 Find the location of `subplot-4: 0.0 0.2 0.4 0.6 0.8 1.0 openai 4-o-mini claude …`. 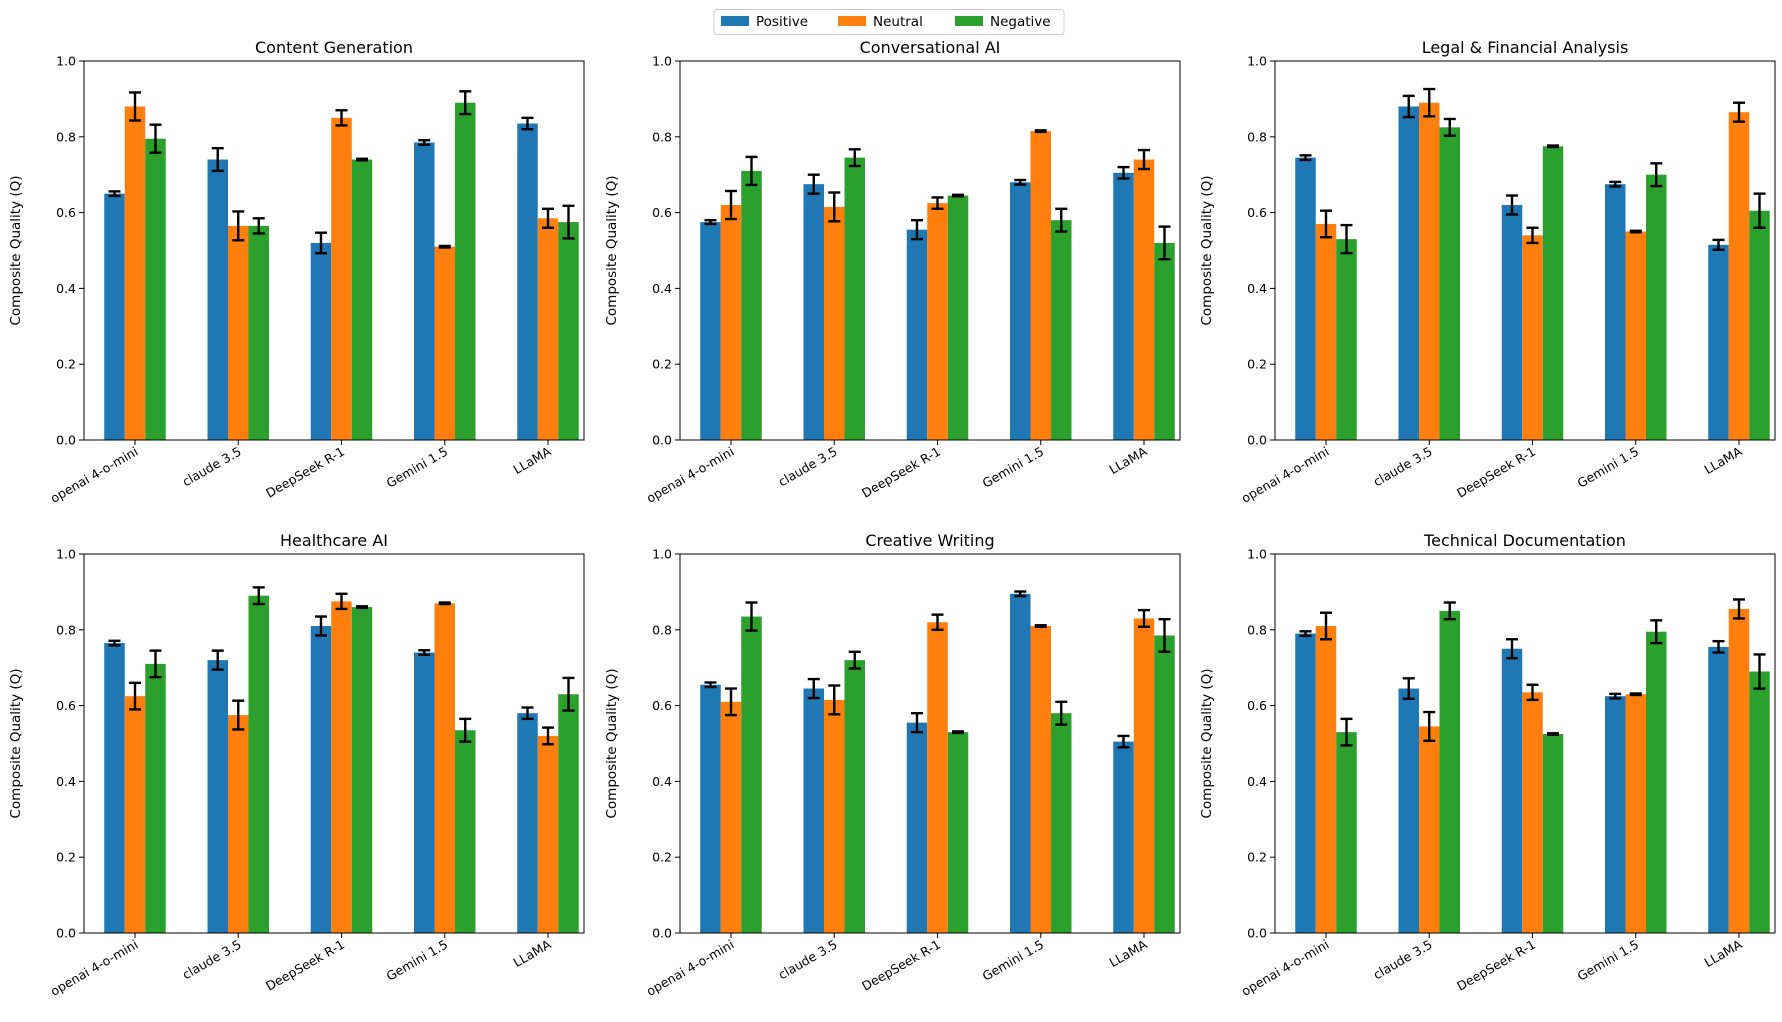

subplot-4: 0.0 0.2 0.4 0.6 0.8 1.0 openai 4-o-mini claude … is located at coordinates (296, 765).